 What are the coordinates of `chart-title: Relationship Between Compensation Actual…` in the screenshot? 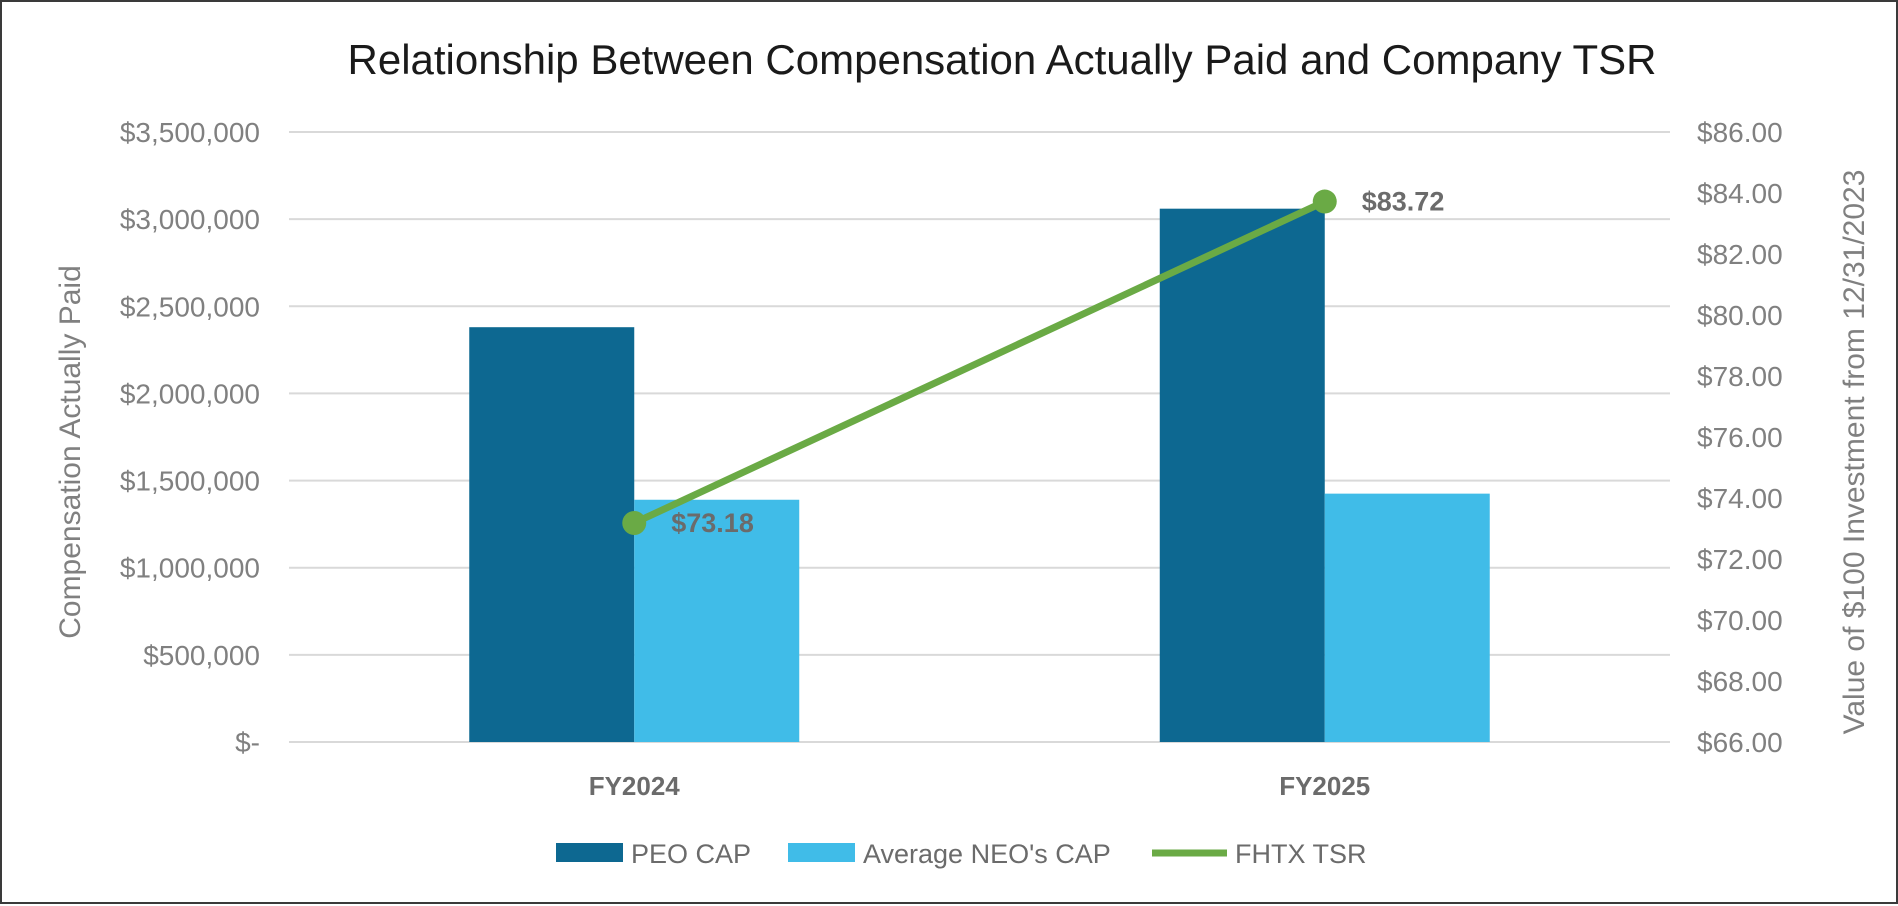 It's located at (1002, 59).